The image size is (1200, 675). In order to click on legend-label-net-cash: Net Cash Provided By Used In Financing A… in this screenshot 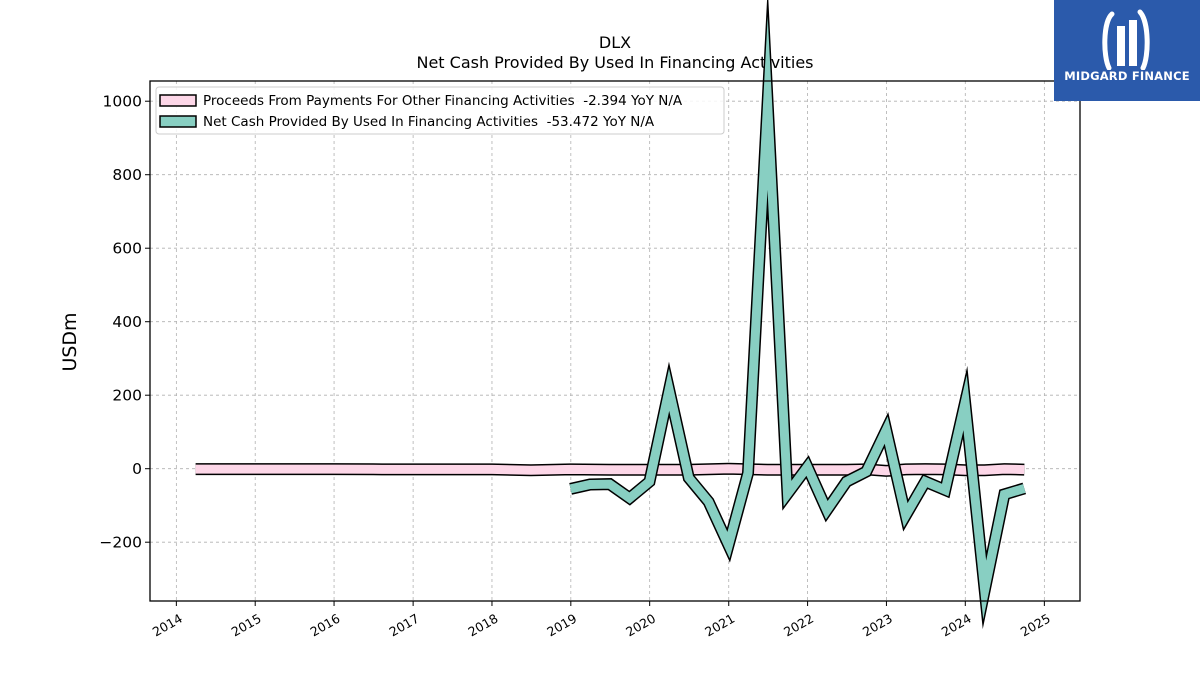, I will do `click(429, 122)`.